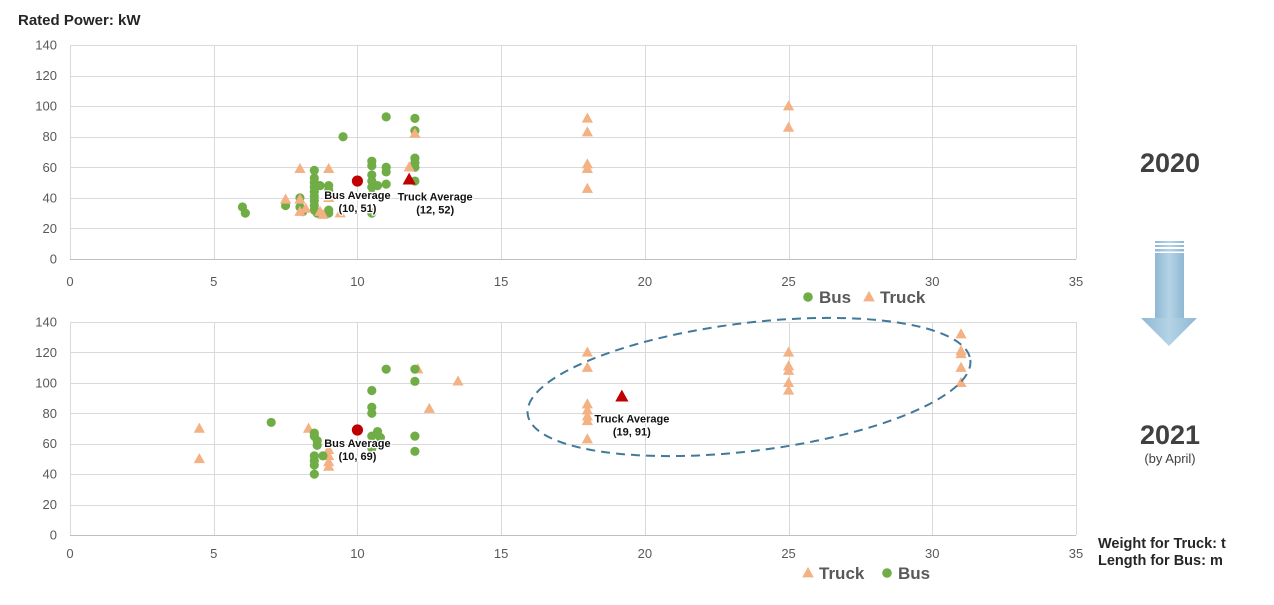  Describe the element at coordinates (622, 395) in the screenshot. I see `truck-average-marker` at that location.